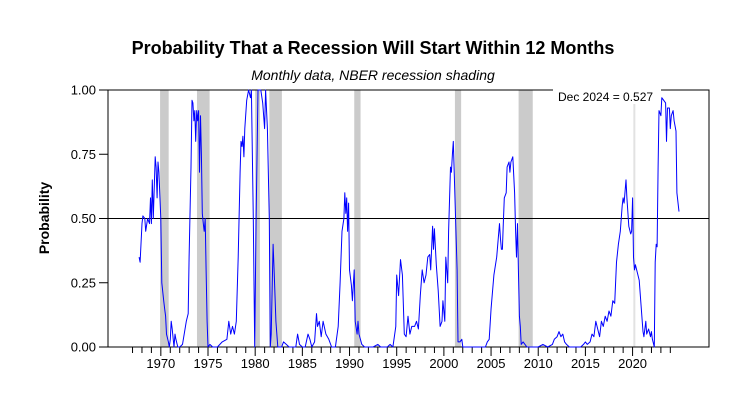 The height and width of the screenshot is (412, 746). Describe the element at coordinates (255, 363) in the screenshot. I see `x-tick-label: 1980` at that location.